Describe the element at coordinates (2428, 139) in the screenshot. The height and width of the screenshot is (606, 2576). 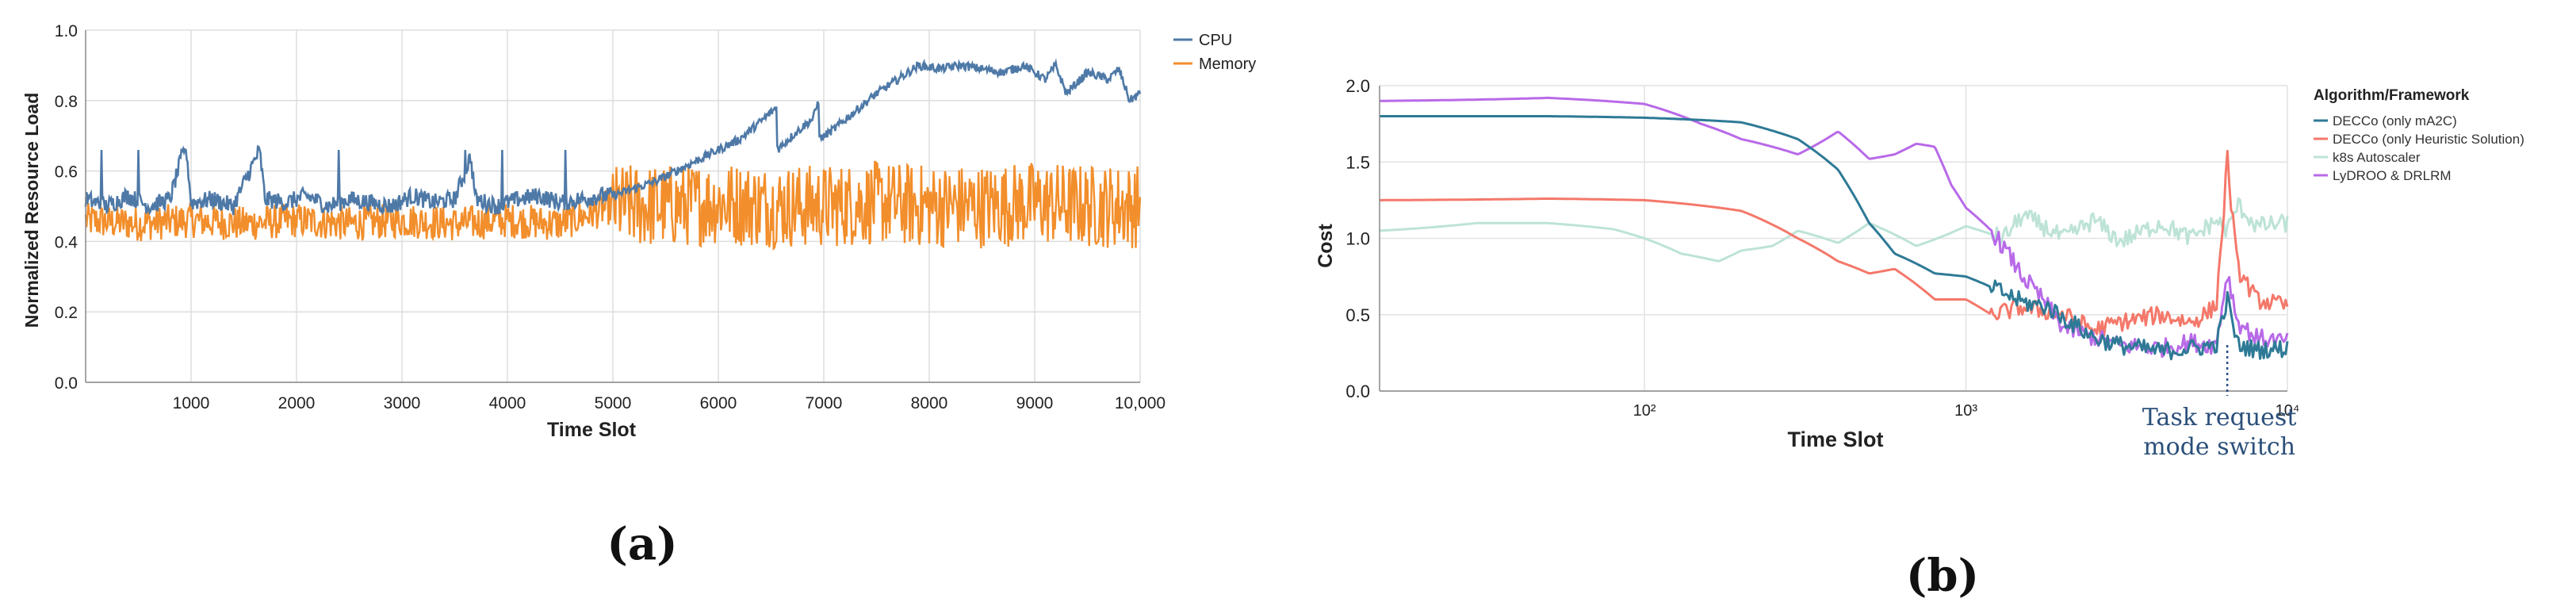
I see `panel-b-legend-label: DECCo (only Heuristic Solution)` at that location.